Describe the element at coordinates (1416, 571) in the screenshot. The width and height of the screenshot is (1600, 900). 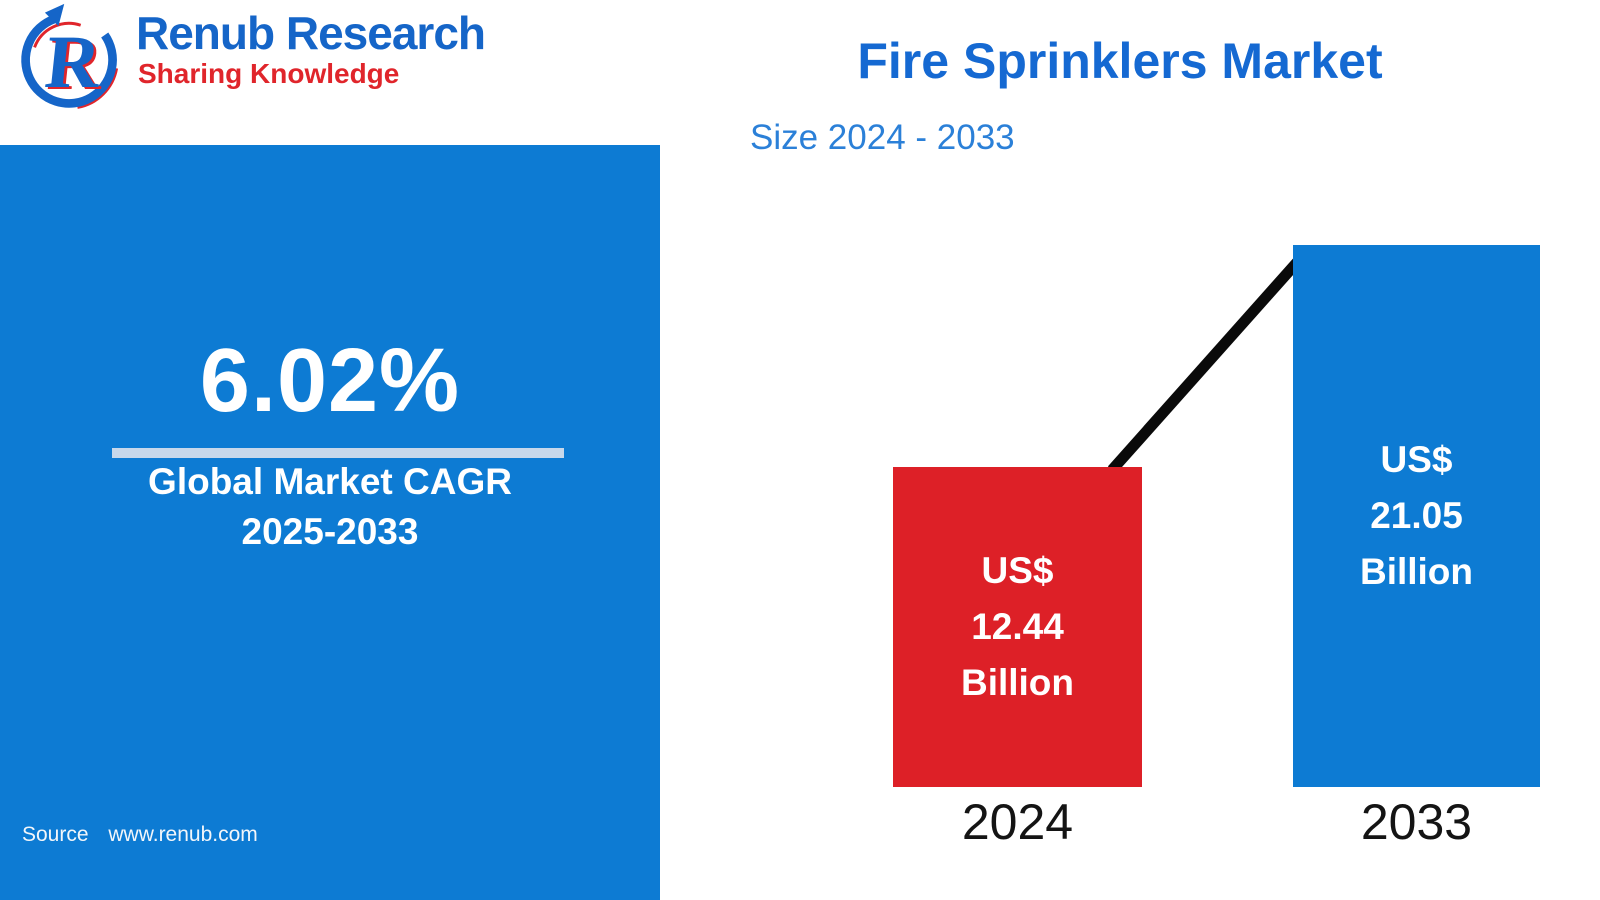
I see `bar-2033-value-unit: Billion` at that location.